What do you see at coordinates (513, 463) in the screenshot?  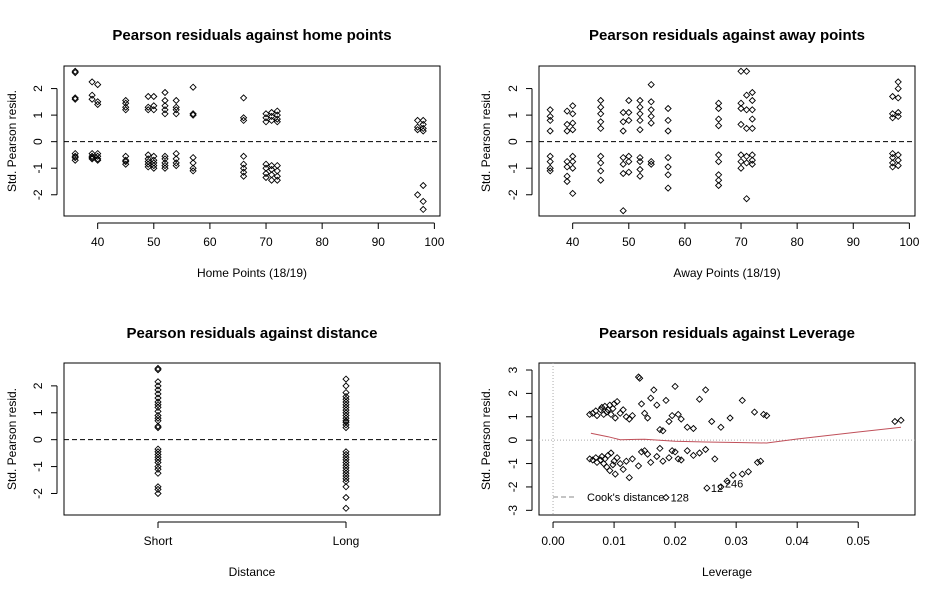 I see `y-tick-label: -1` at bounding box center [513, 463].